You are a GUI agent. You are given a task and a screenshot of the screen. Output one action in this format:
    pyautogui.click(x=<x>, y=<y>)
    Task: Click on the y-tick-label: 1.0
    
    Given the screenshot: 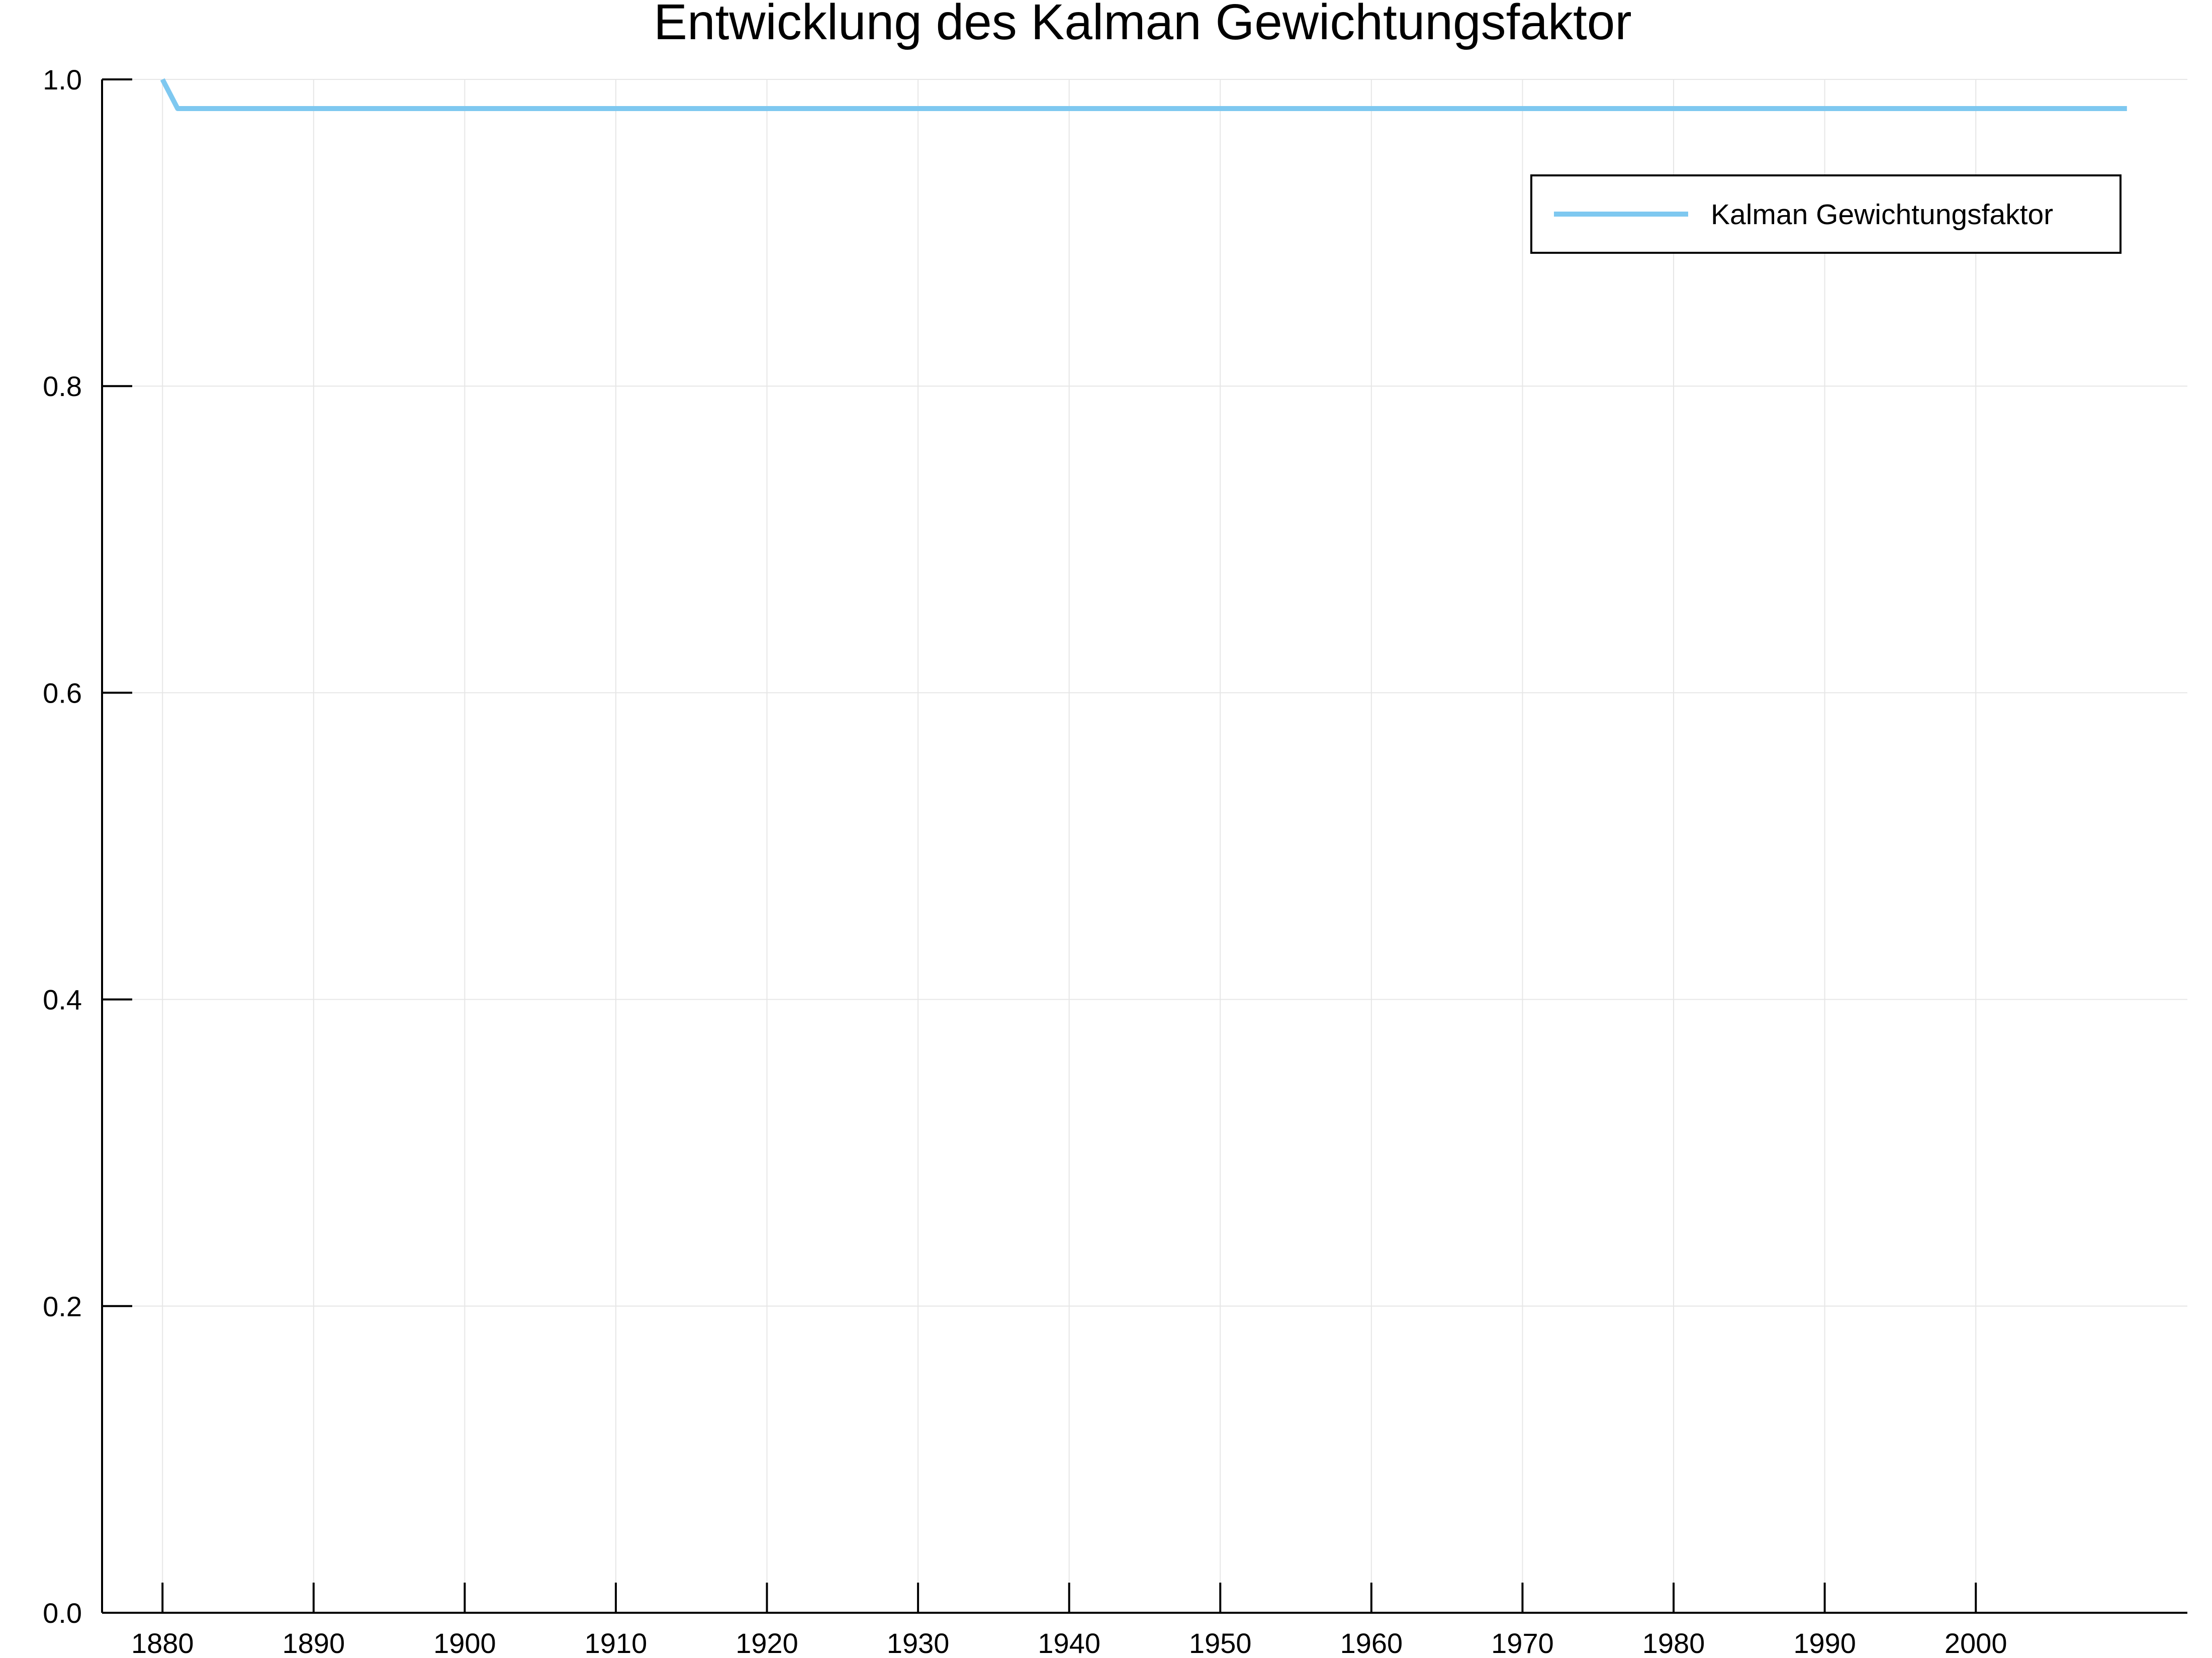 What is the action you would take?
    pyautogui.click(x=62, y=79)
    